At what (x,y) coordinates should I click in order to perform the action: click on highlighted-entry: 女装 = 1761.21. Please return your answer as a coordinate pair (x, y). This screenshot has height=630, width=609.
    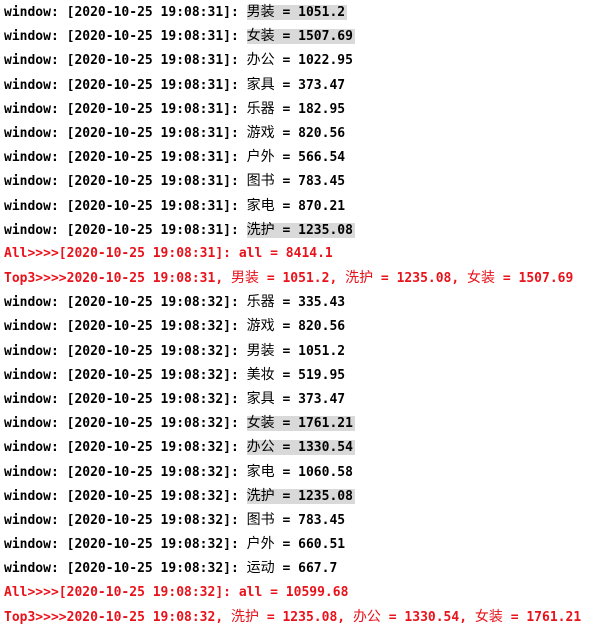
    Looking at the image, I should click on (300, 423).